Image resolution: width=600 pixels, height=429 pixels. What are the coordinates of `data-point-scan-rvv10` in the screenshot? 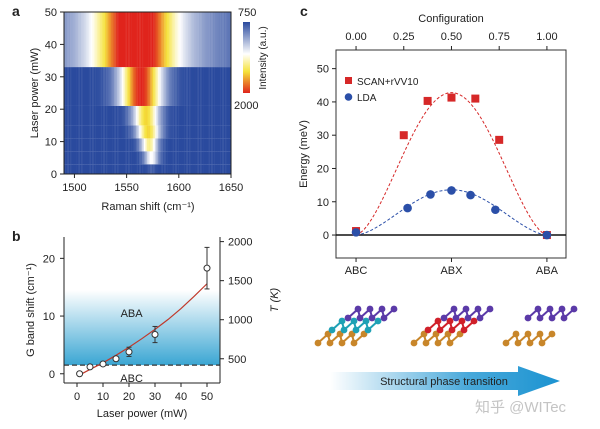 It's located at (451, 97).